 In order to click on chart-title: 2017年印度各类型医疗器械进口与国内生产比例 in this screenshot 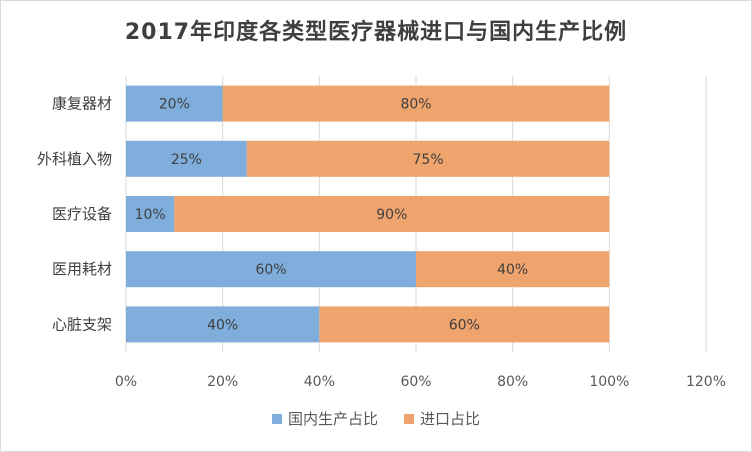, I will do `click(376, 32)`.